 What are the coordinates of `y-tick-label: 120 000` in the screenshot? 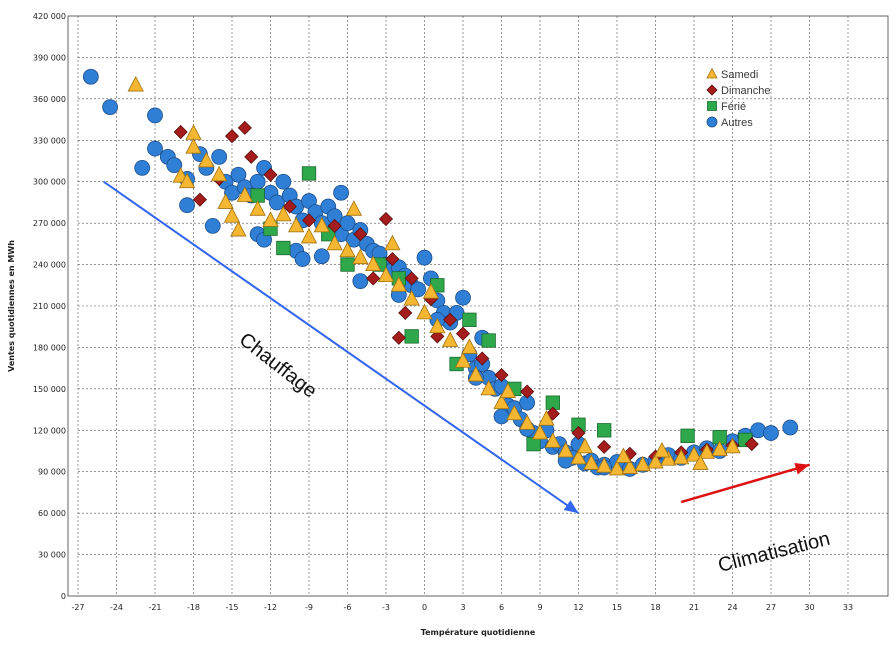 It's located at (49, 430).